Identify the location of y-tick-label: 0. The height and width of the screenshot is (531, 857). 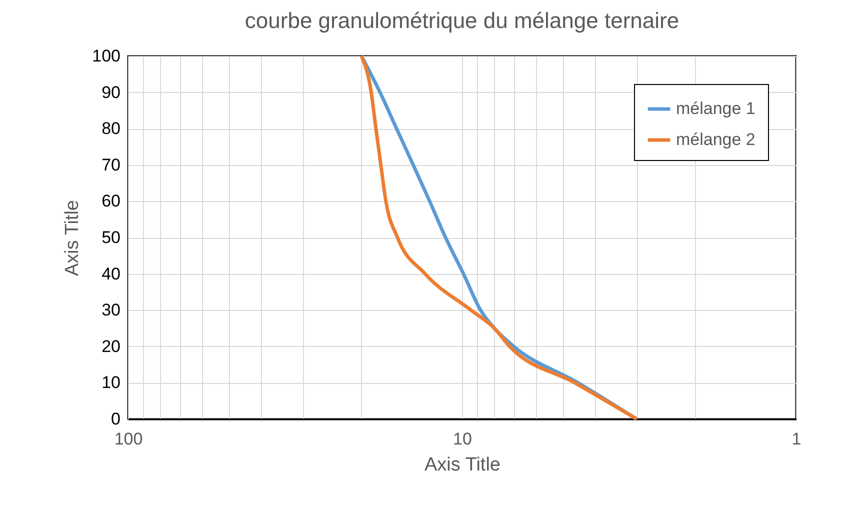
(115, 419).